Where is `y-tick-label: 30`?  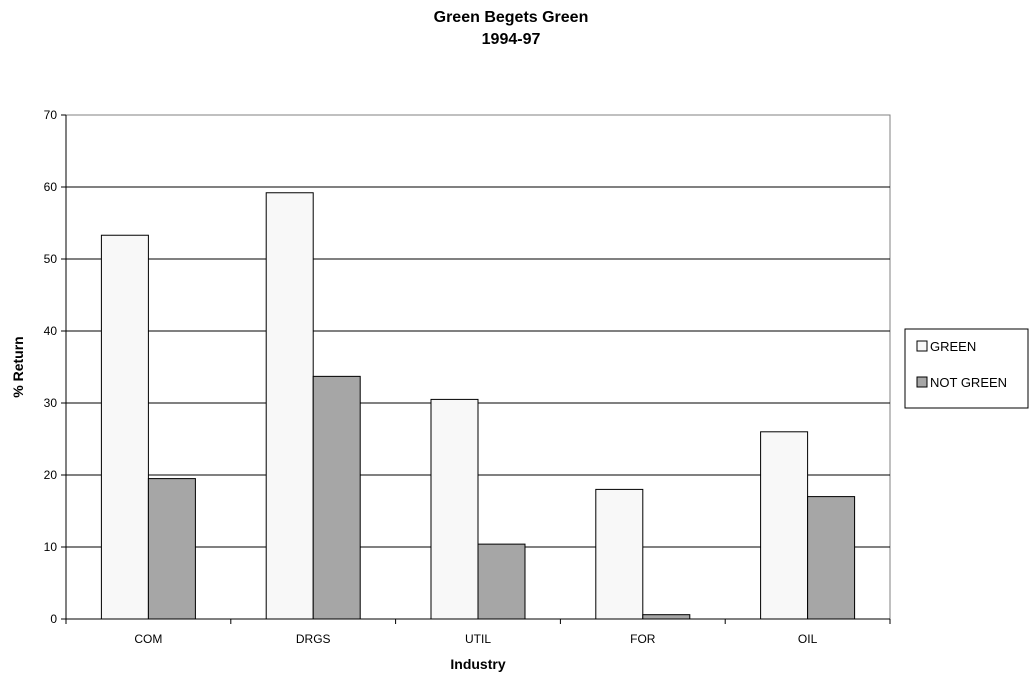 y-tick-label: 30 is located at coordinates (51, 403).